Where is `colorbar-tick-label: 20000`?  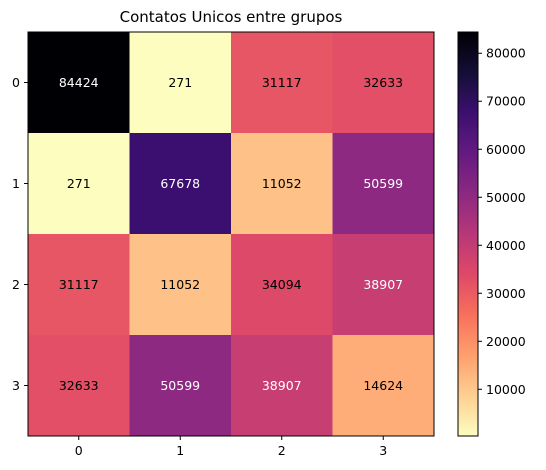 colorbar-tick-label: 20000 is located at coordinates (506, 341).